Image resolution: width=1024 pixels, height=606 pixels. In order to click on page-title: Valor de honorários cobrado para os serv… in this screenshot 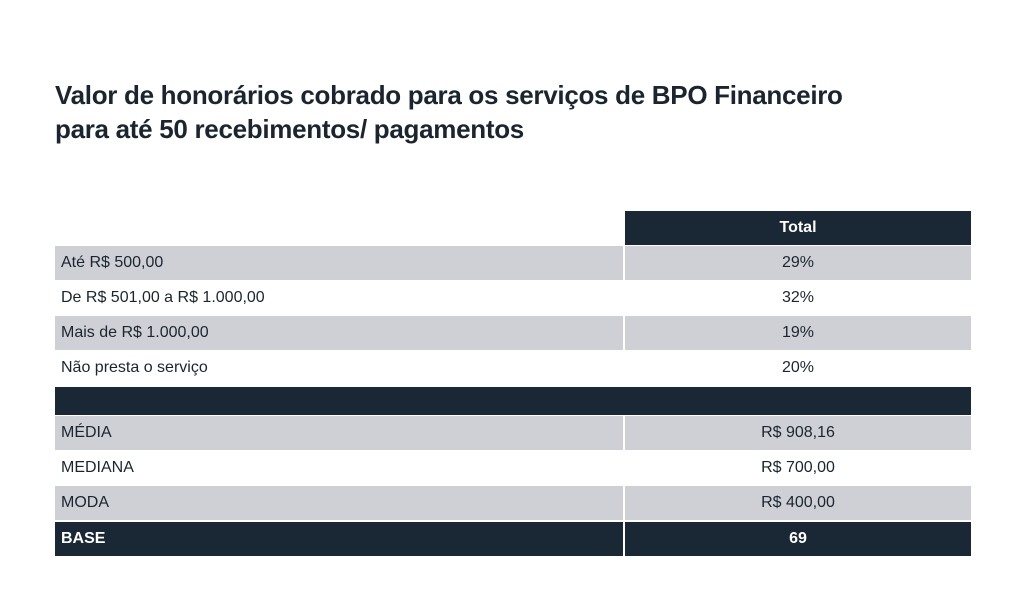, I will do `click(449, 112)`.